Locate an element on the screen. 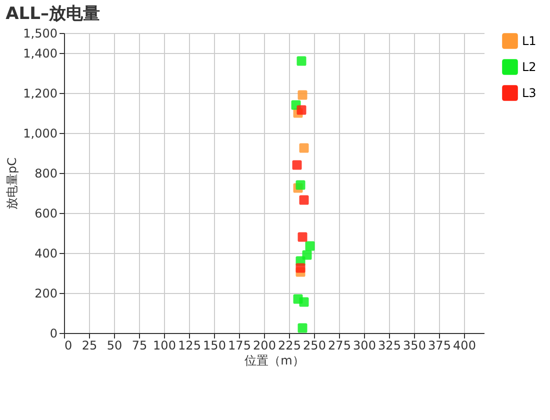 The width and height of the screenshot is (550, 420). y-tick-label: 400 is located at coordinates (46, 253).